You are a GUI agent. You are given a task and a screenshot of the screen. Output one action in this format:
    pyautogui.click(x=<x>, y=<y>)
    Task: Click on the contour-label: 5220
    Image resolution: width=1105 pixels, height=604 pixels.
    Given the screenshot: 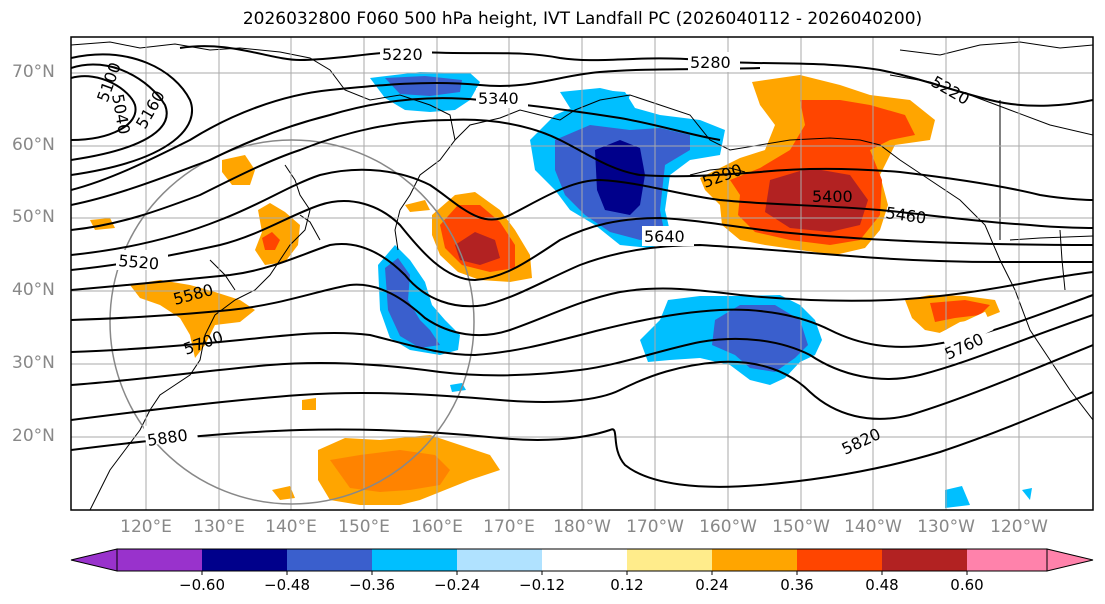 What is the action you would take?
    pyautogui.click(x=402, y=54)
    